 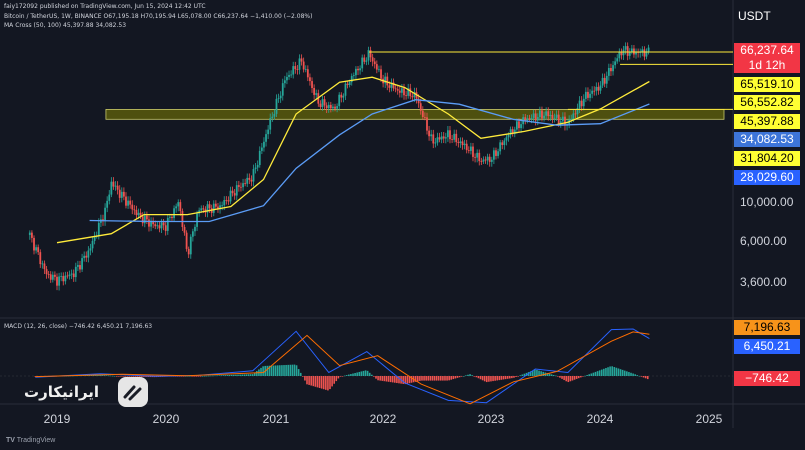 I want to click on logo-mark-icon, so click(x=132, y=393).